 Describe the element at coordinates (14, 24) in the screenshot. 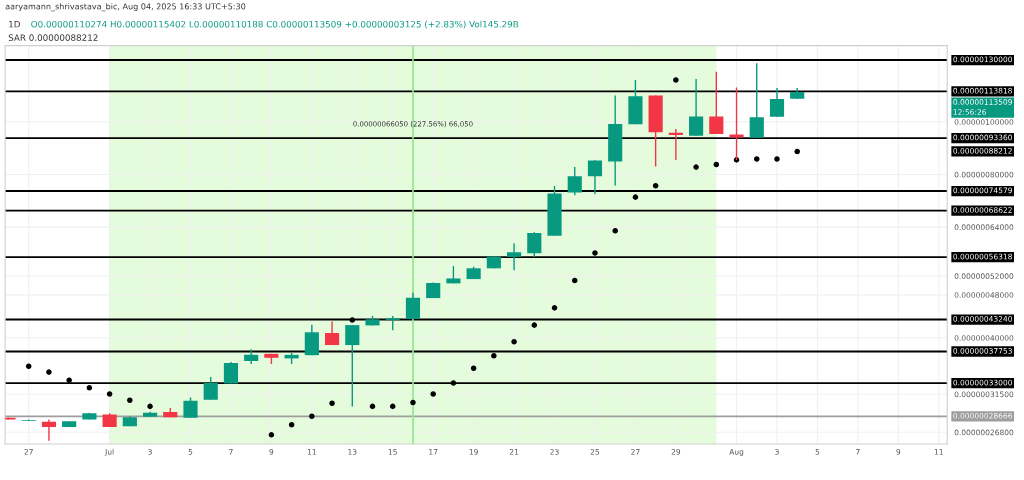

I see `chart-title: 1D` at that location.